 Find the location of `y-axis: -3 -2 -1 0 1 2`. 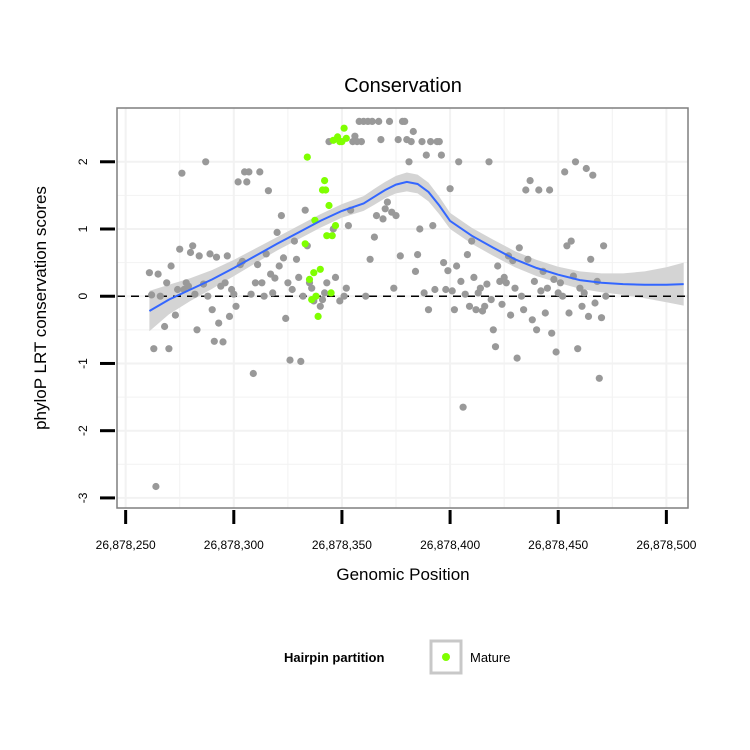

y-axis: -3 -2 -1 0 1 2 is located at coordinates (95, 330).